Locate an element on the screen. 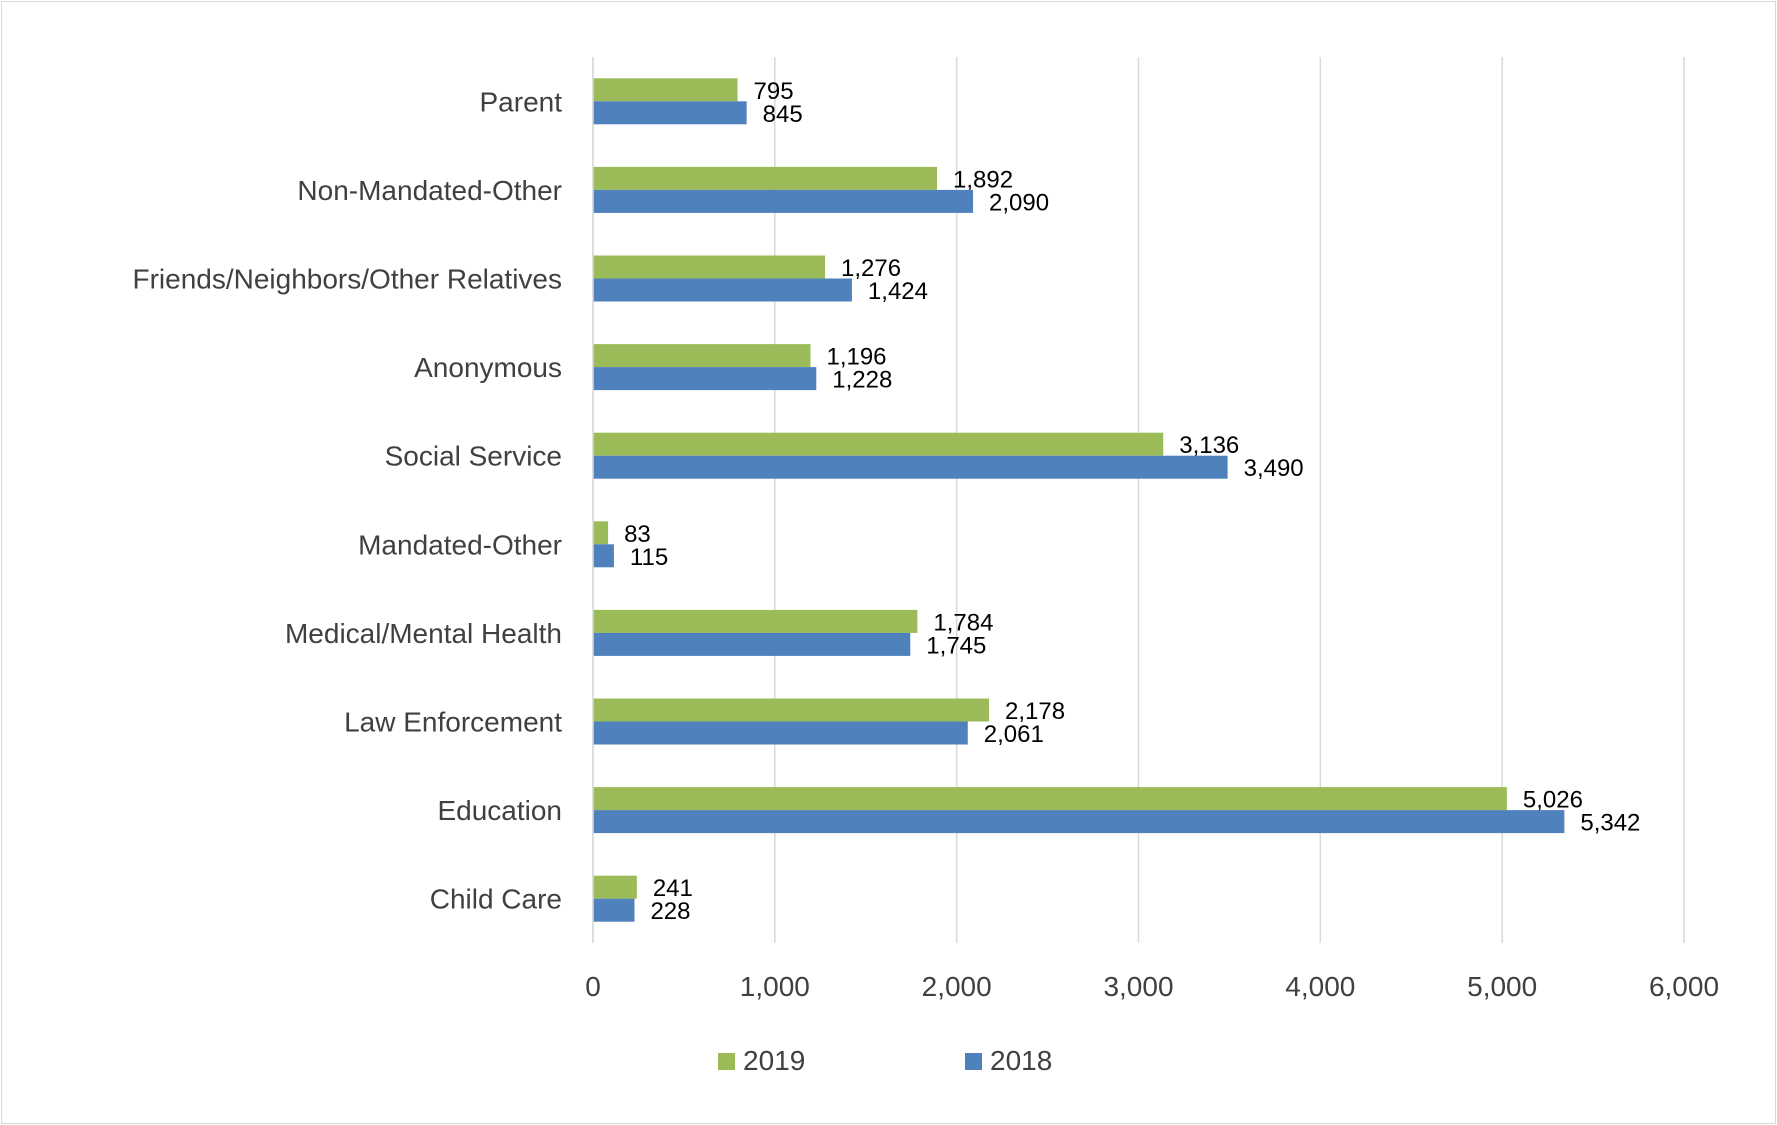 The image size is (1777, 1125). bar-2018-education is located at coordinates (1079, 822).